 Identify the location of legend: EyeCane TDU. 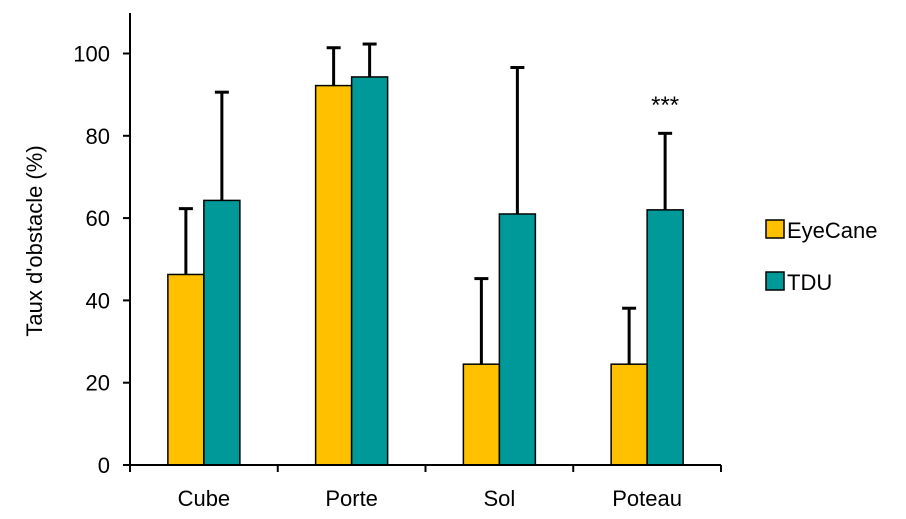
(821, 256).